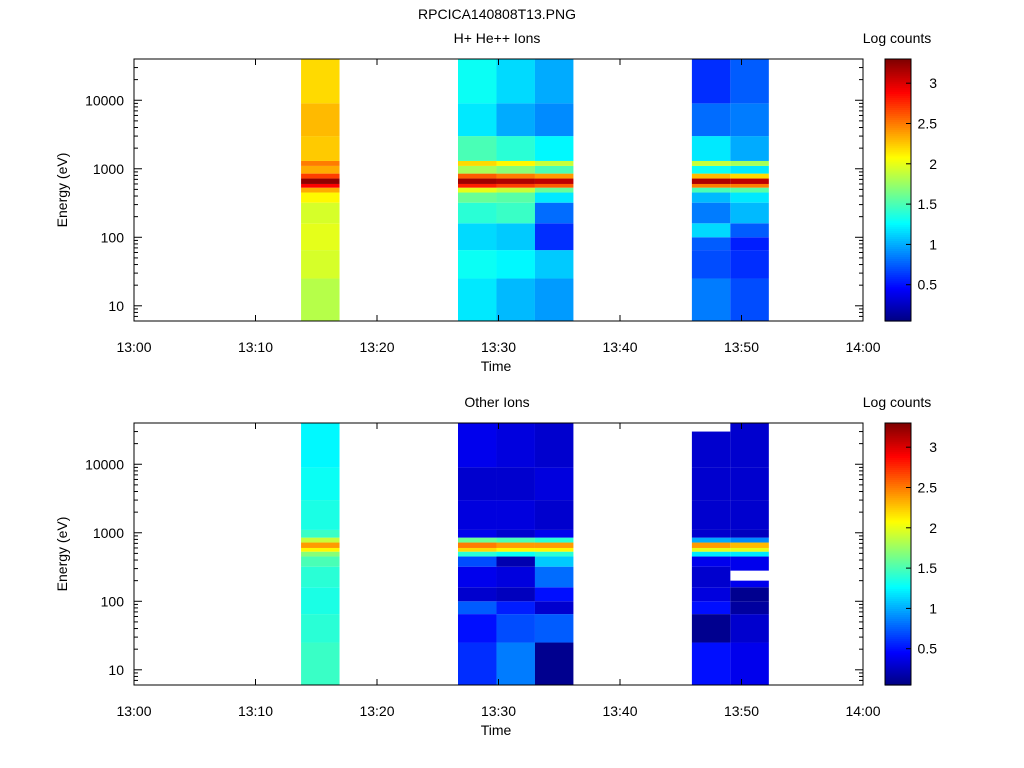 The height and width of the screenshot is (768, 1024). I want to click on y-tick-label: 1000, so click(108, 169).